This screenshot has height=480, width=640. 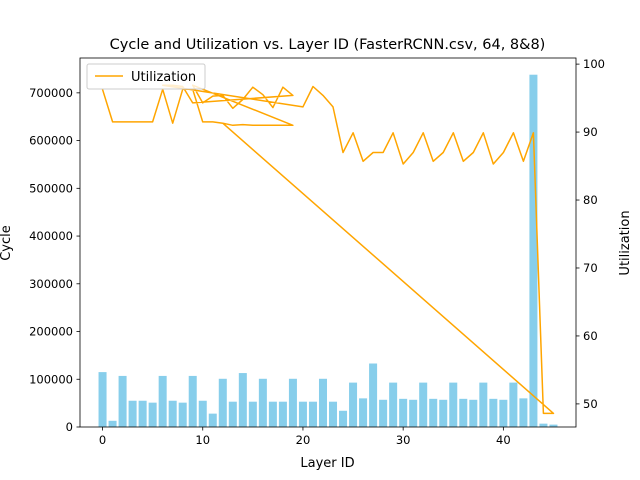 I want to click on x-axis-ticks: 0 10 20 30 40, so click(x=305, y=437).